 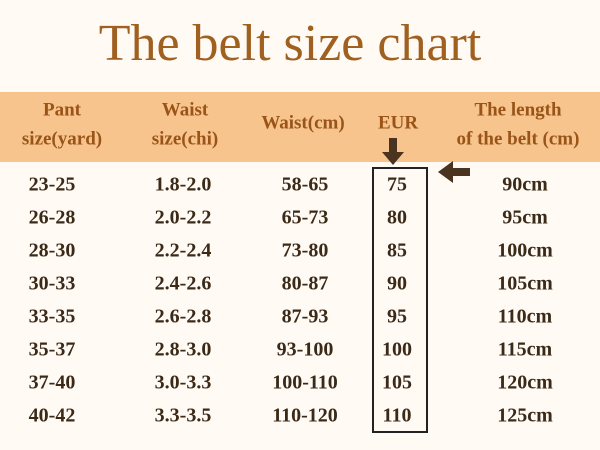 What do you see at coordinates (305, 383) in the screenshot?
I see `table-cell: 100-110` at bounding box center [305, 383].